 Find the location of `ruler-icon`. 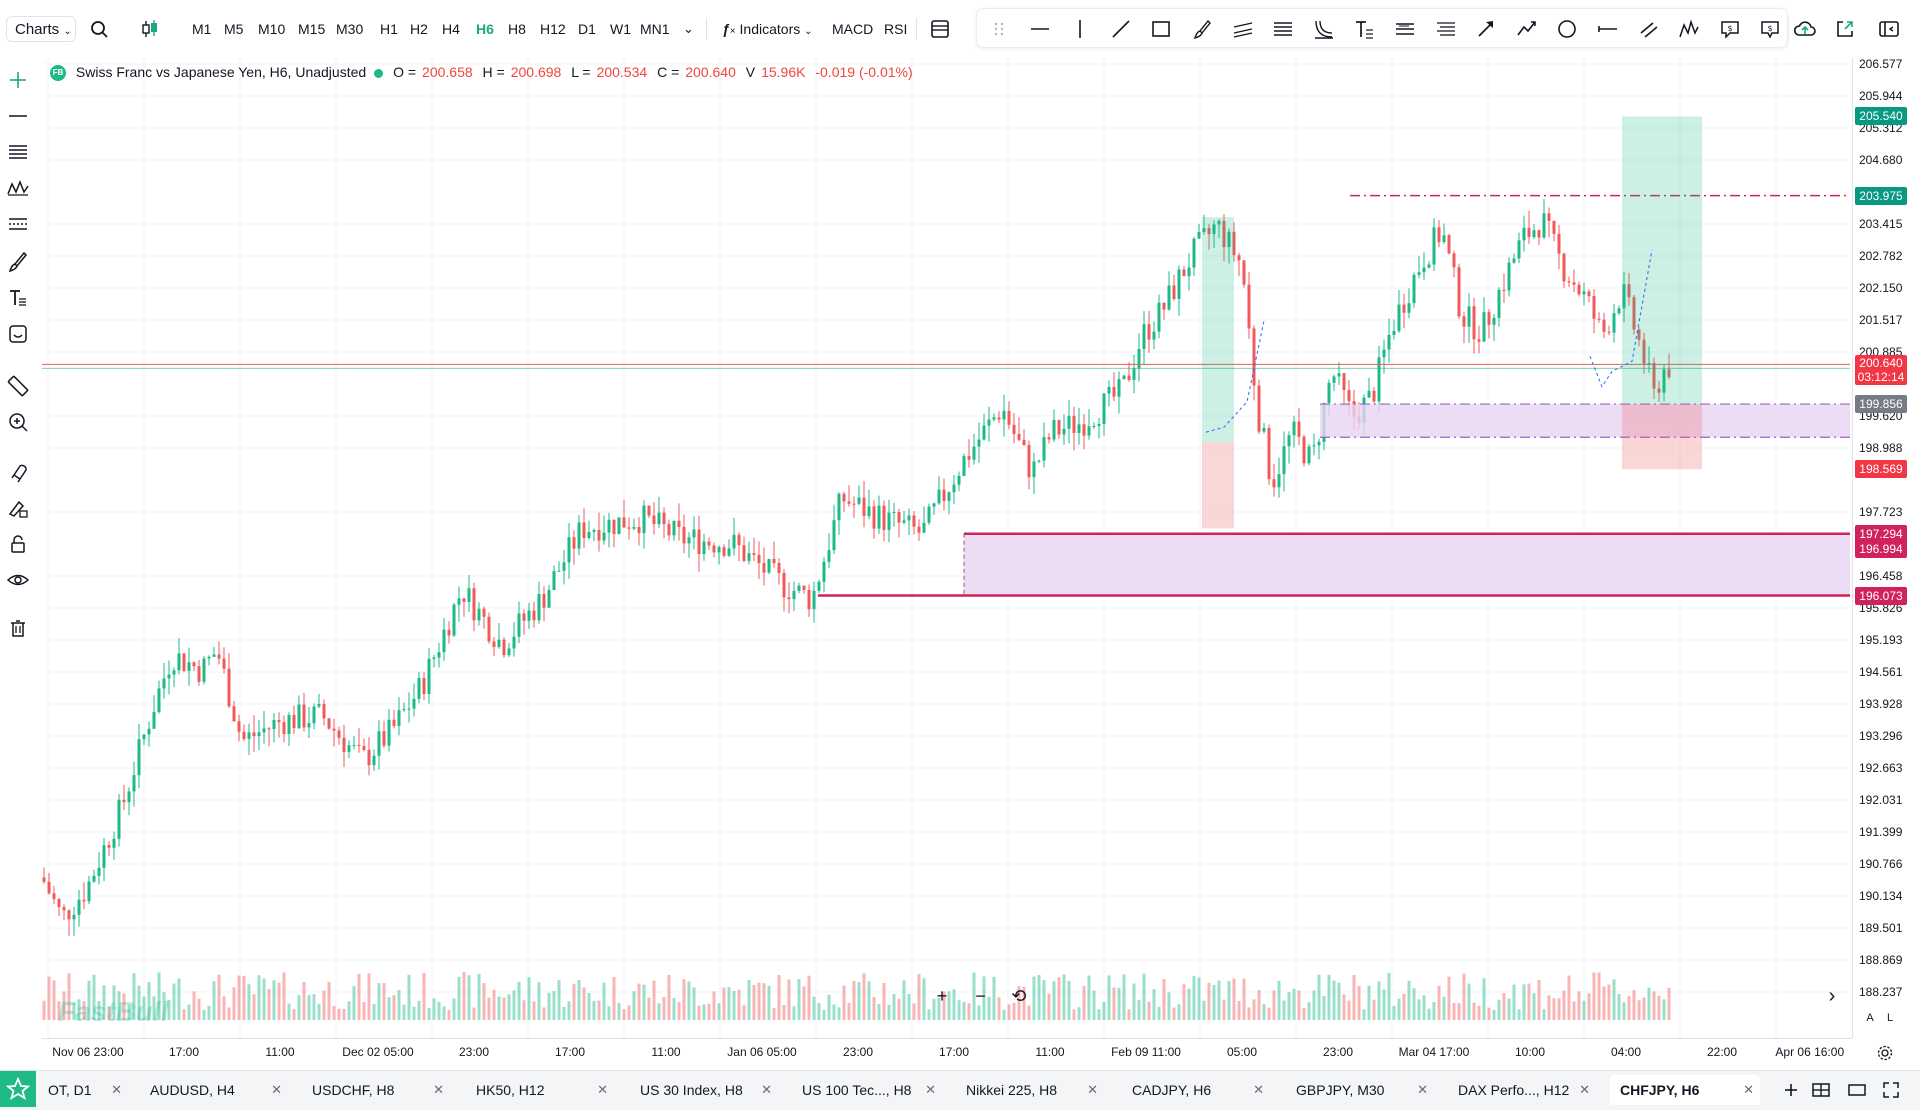

ruler-icon is located at coordinates (18, 386).